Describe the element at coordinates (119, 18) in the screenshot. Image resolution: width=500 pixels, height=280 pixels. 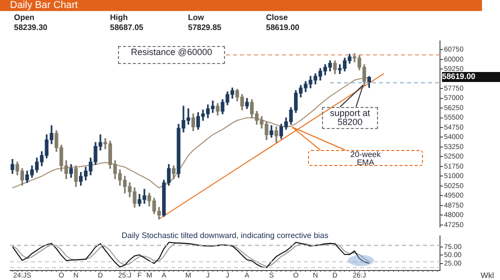
I see `text: High` at that location.